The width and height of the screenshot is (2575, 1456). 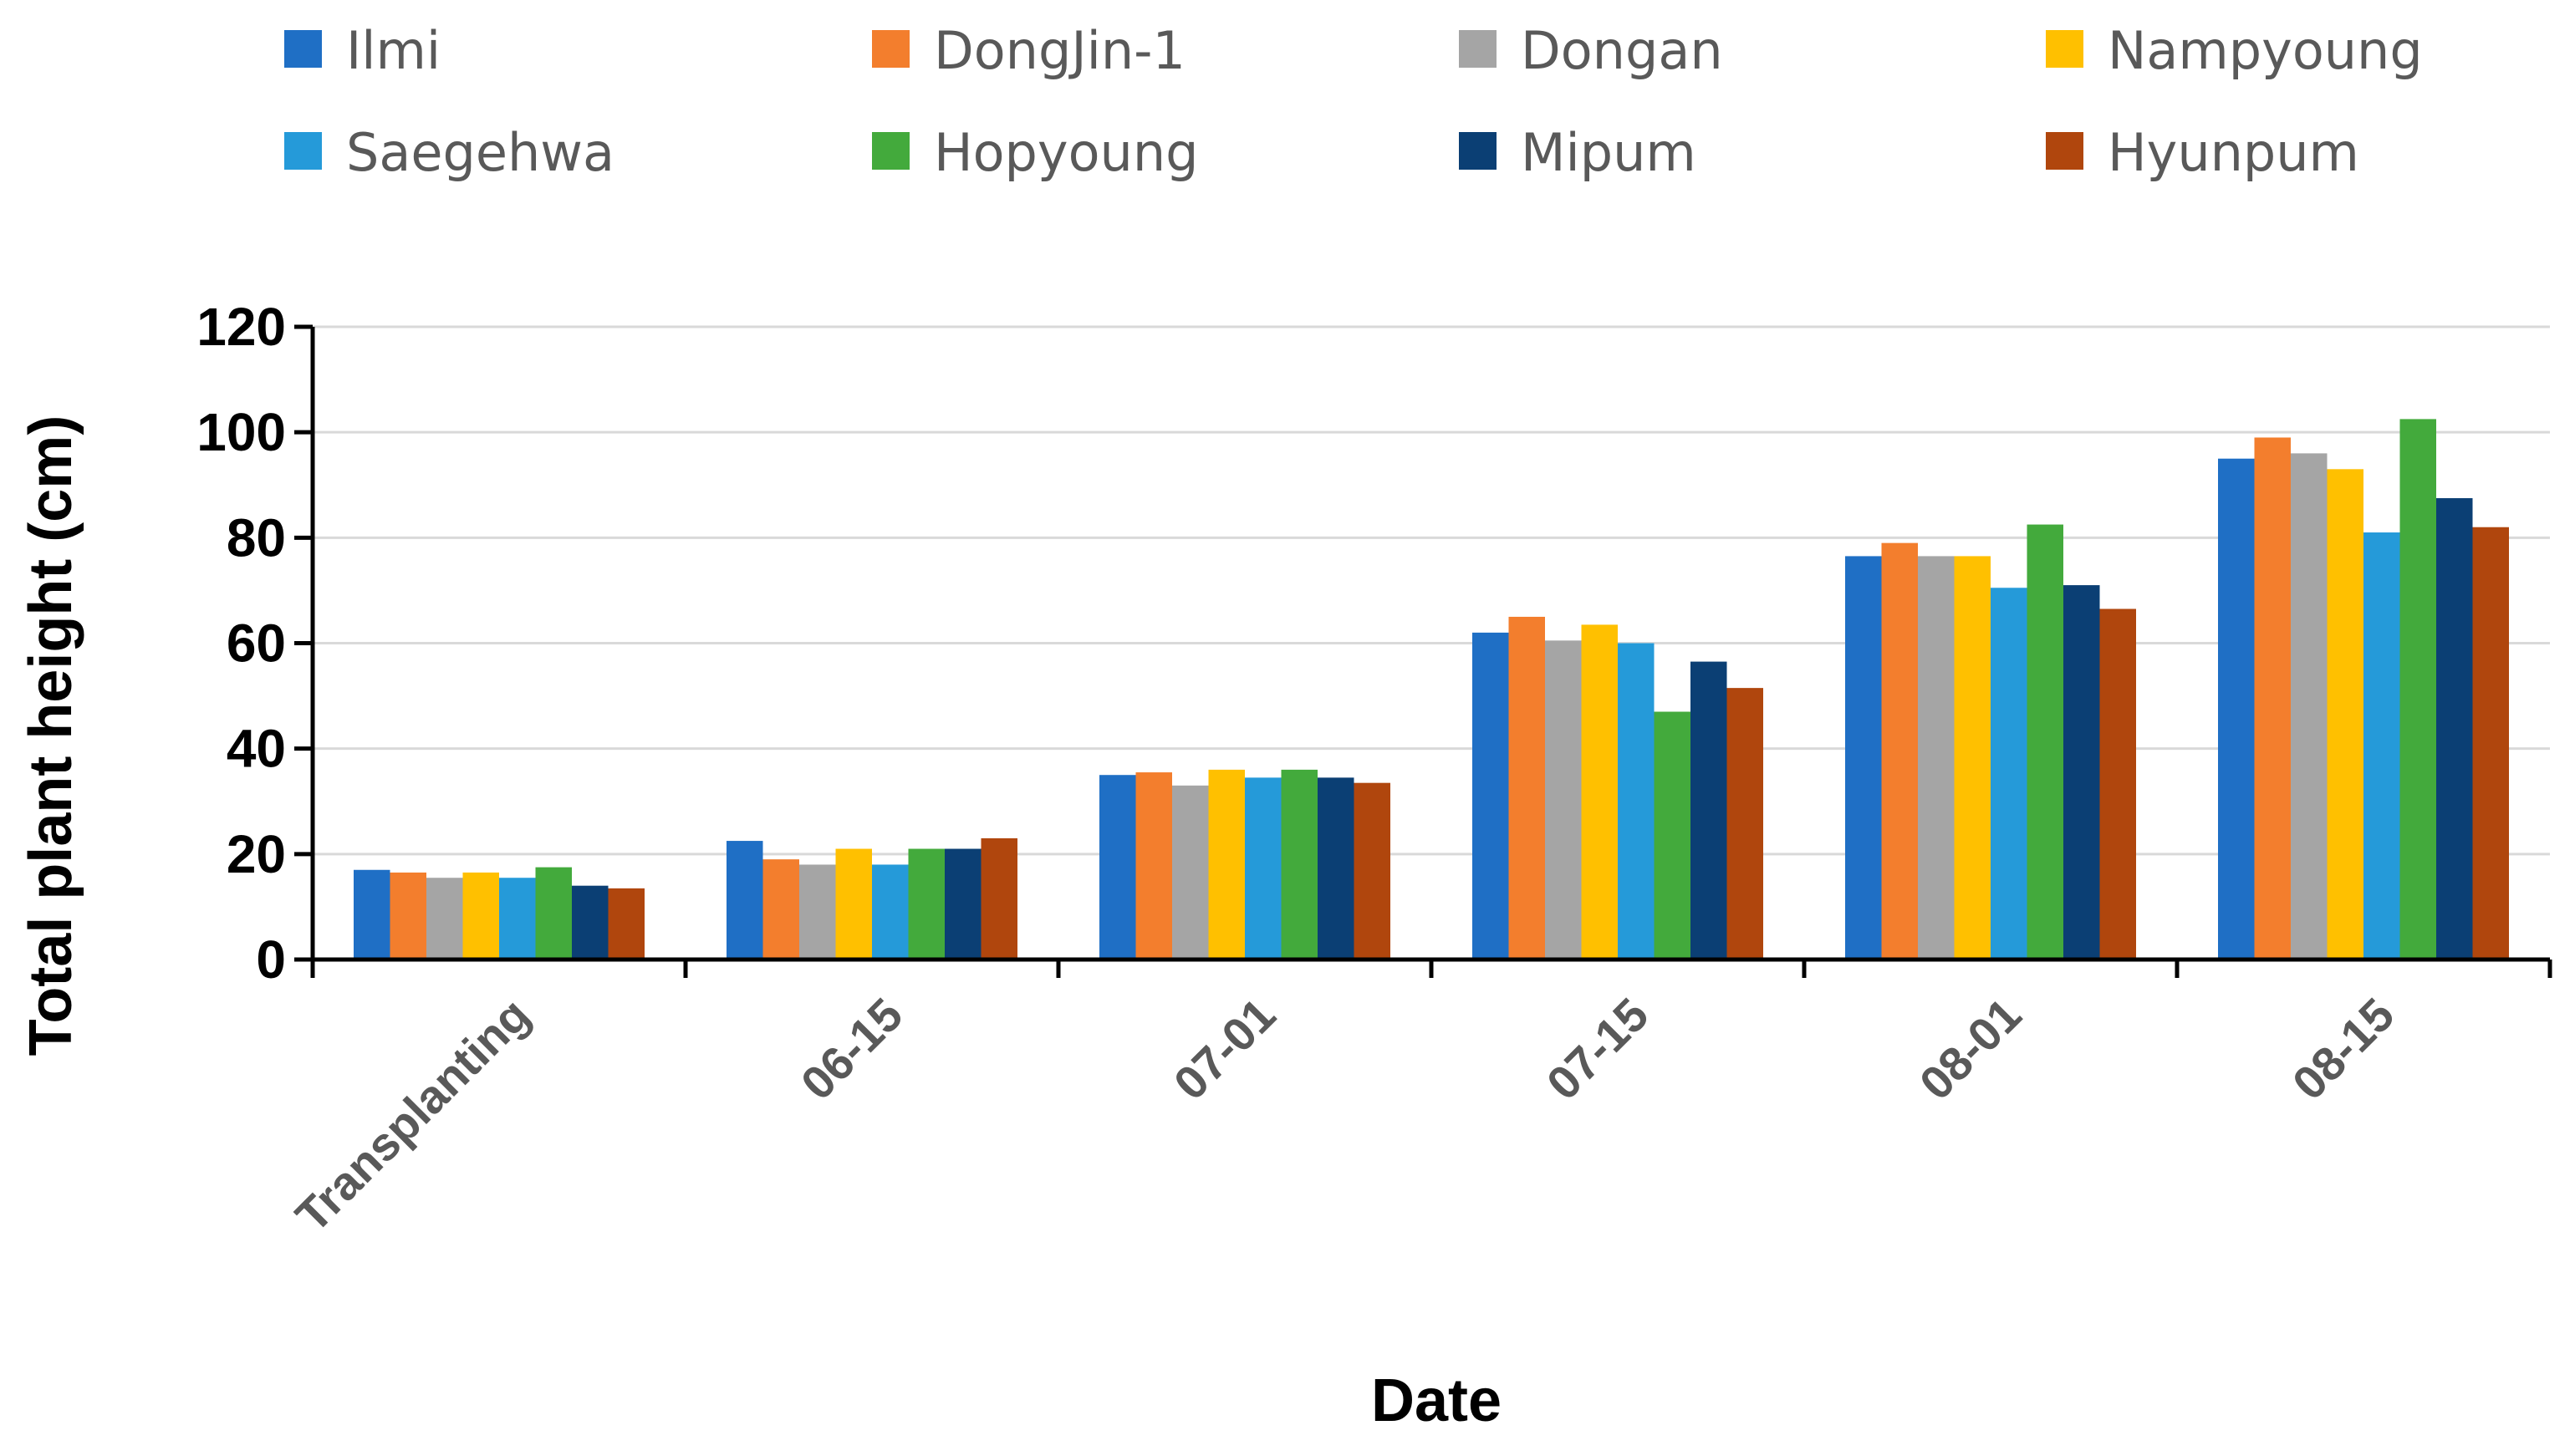 I want to click on y-tick-label: 120, so click(x=241, y=327).